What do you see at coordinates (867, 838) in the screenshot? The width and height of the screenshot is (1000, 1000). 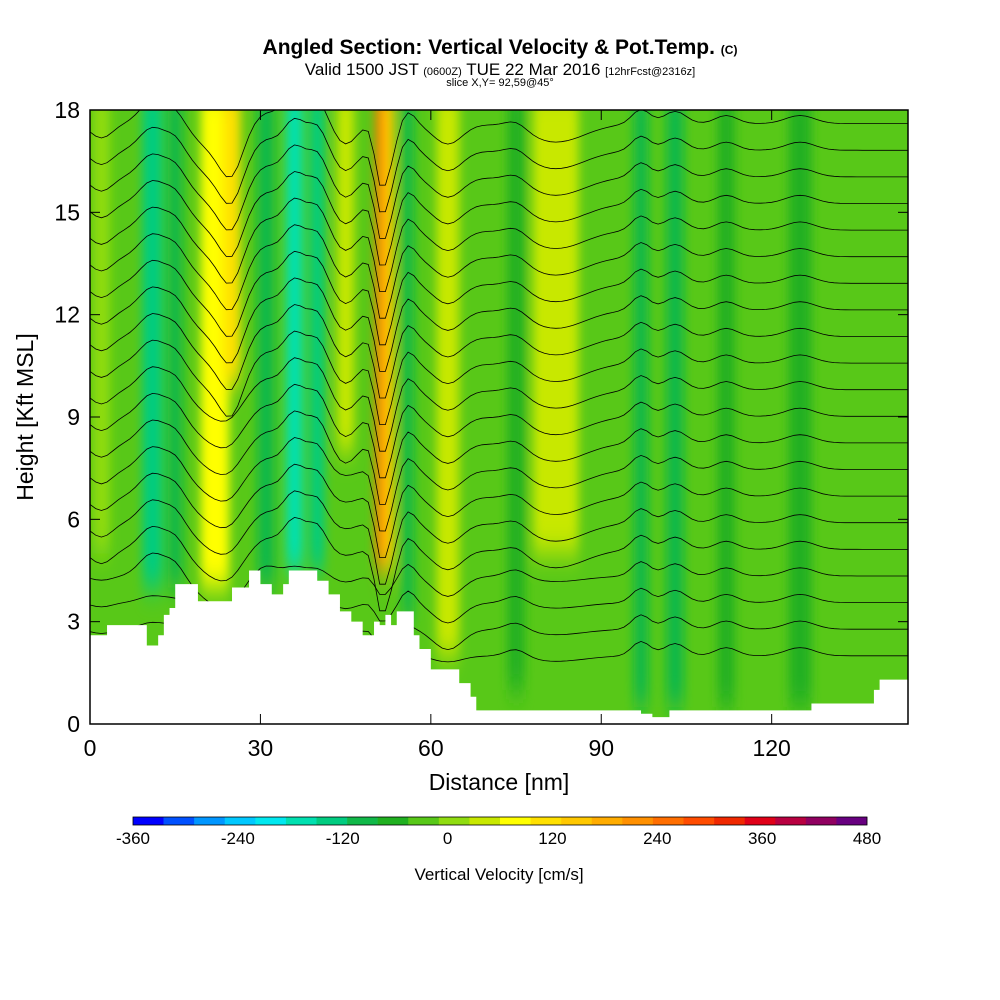 I see `colorbar-tick-label: 480` at bounding box center [867, 838].